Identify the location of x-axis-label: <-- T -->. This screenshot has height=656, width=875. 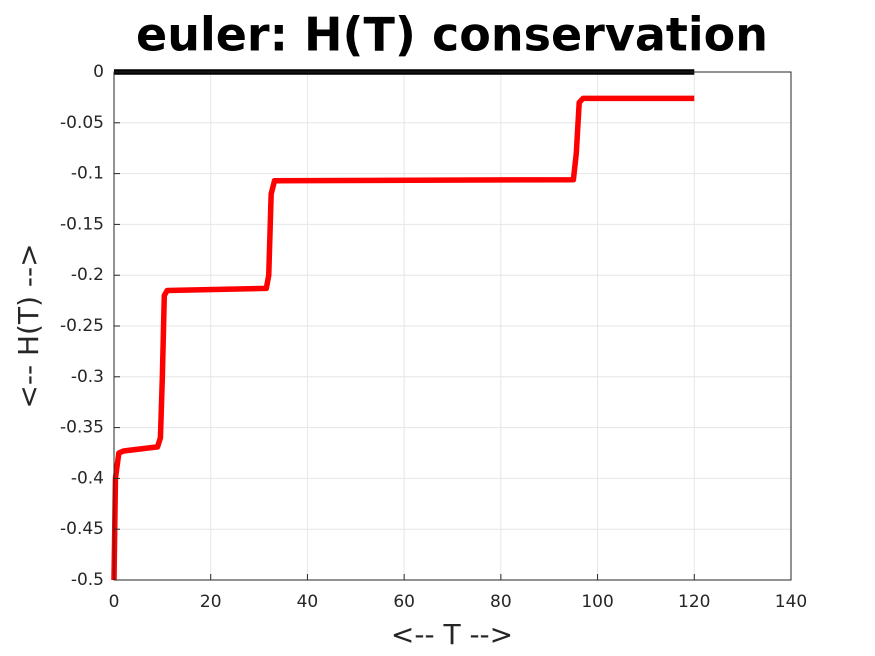
(452, 634).